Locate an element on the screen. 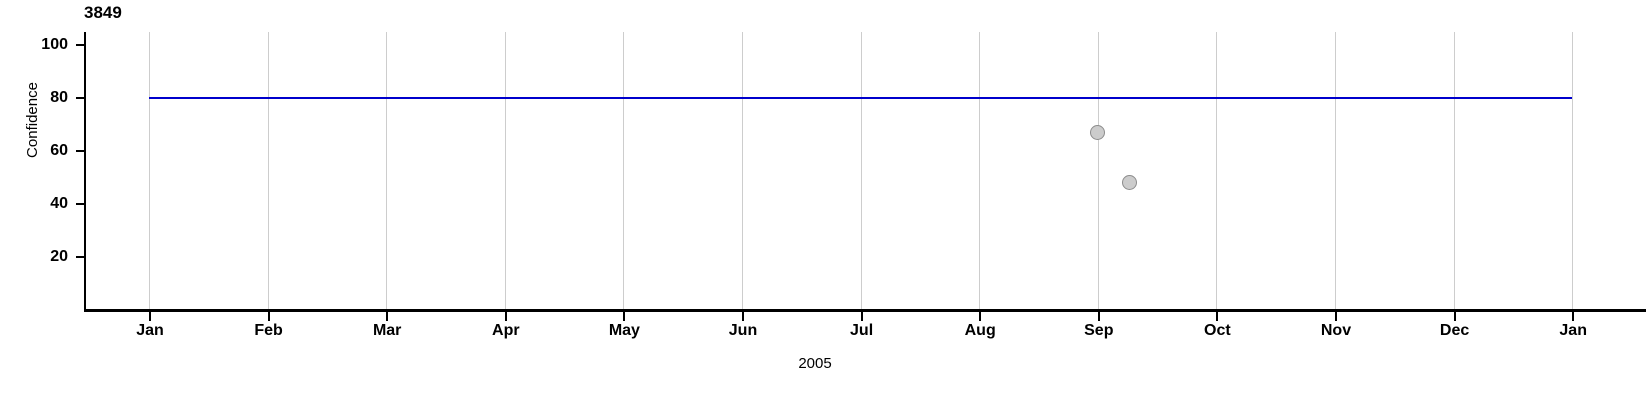 The width and height of the screenshot is (1650, 400). x-tick-label-jan-12: Jan is located at coordinates (1573, 330).